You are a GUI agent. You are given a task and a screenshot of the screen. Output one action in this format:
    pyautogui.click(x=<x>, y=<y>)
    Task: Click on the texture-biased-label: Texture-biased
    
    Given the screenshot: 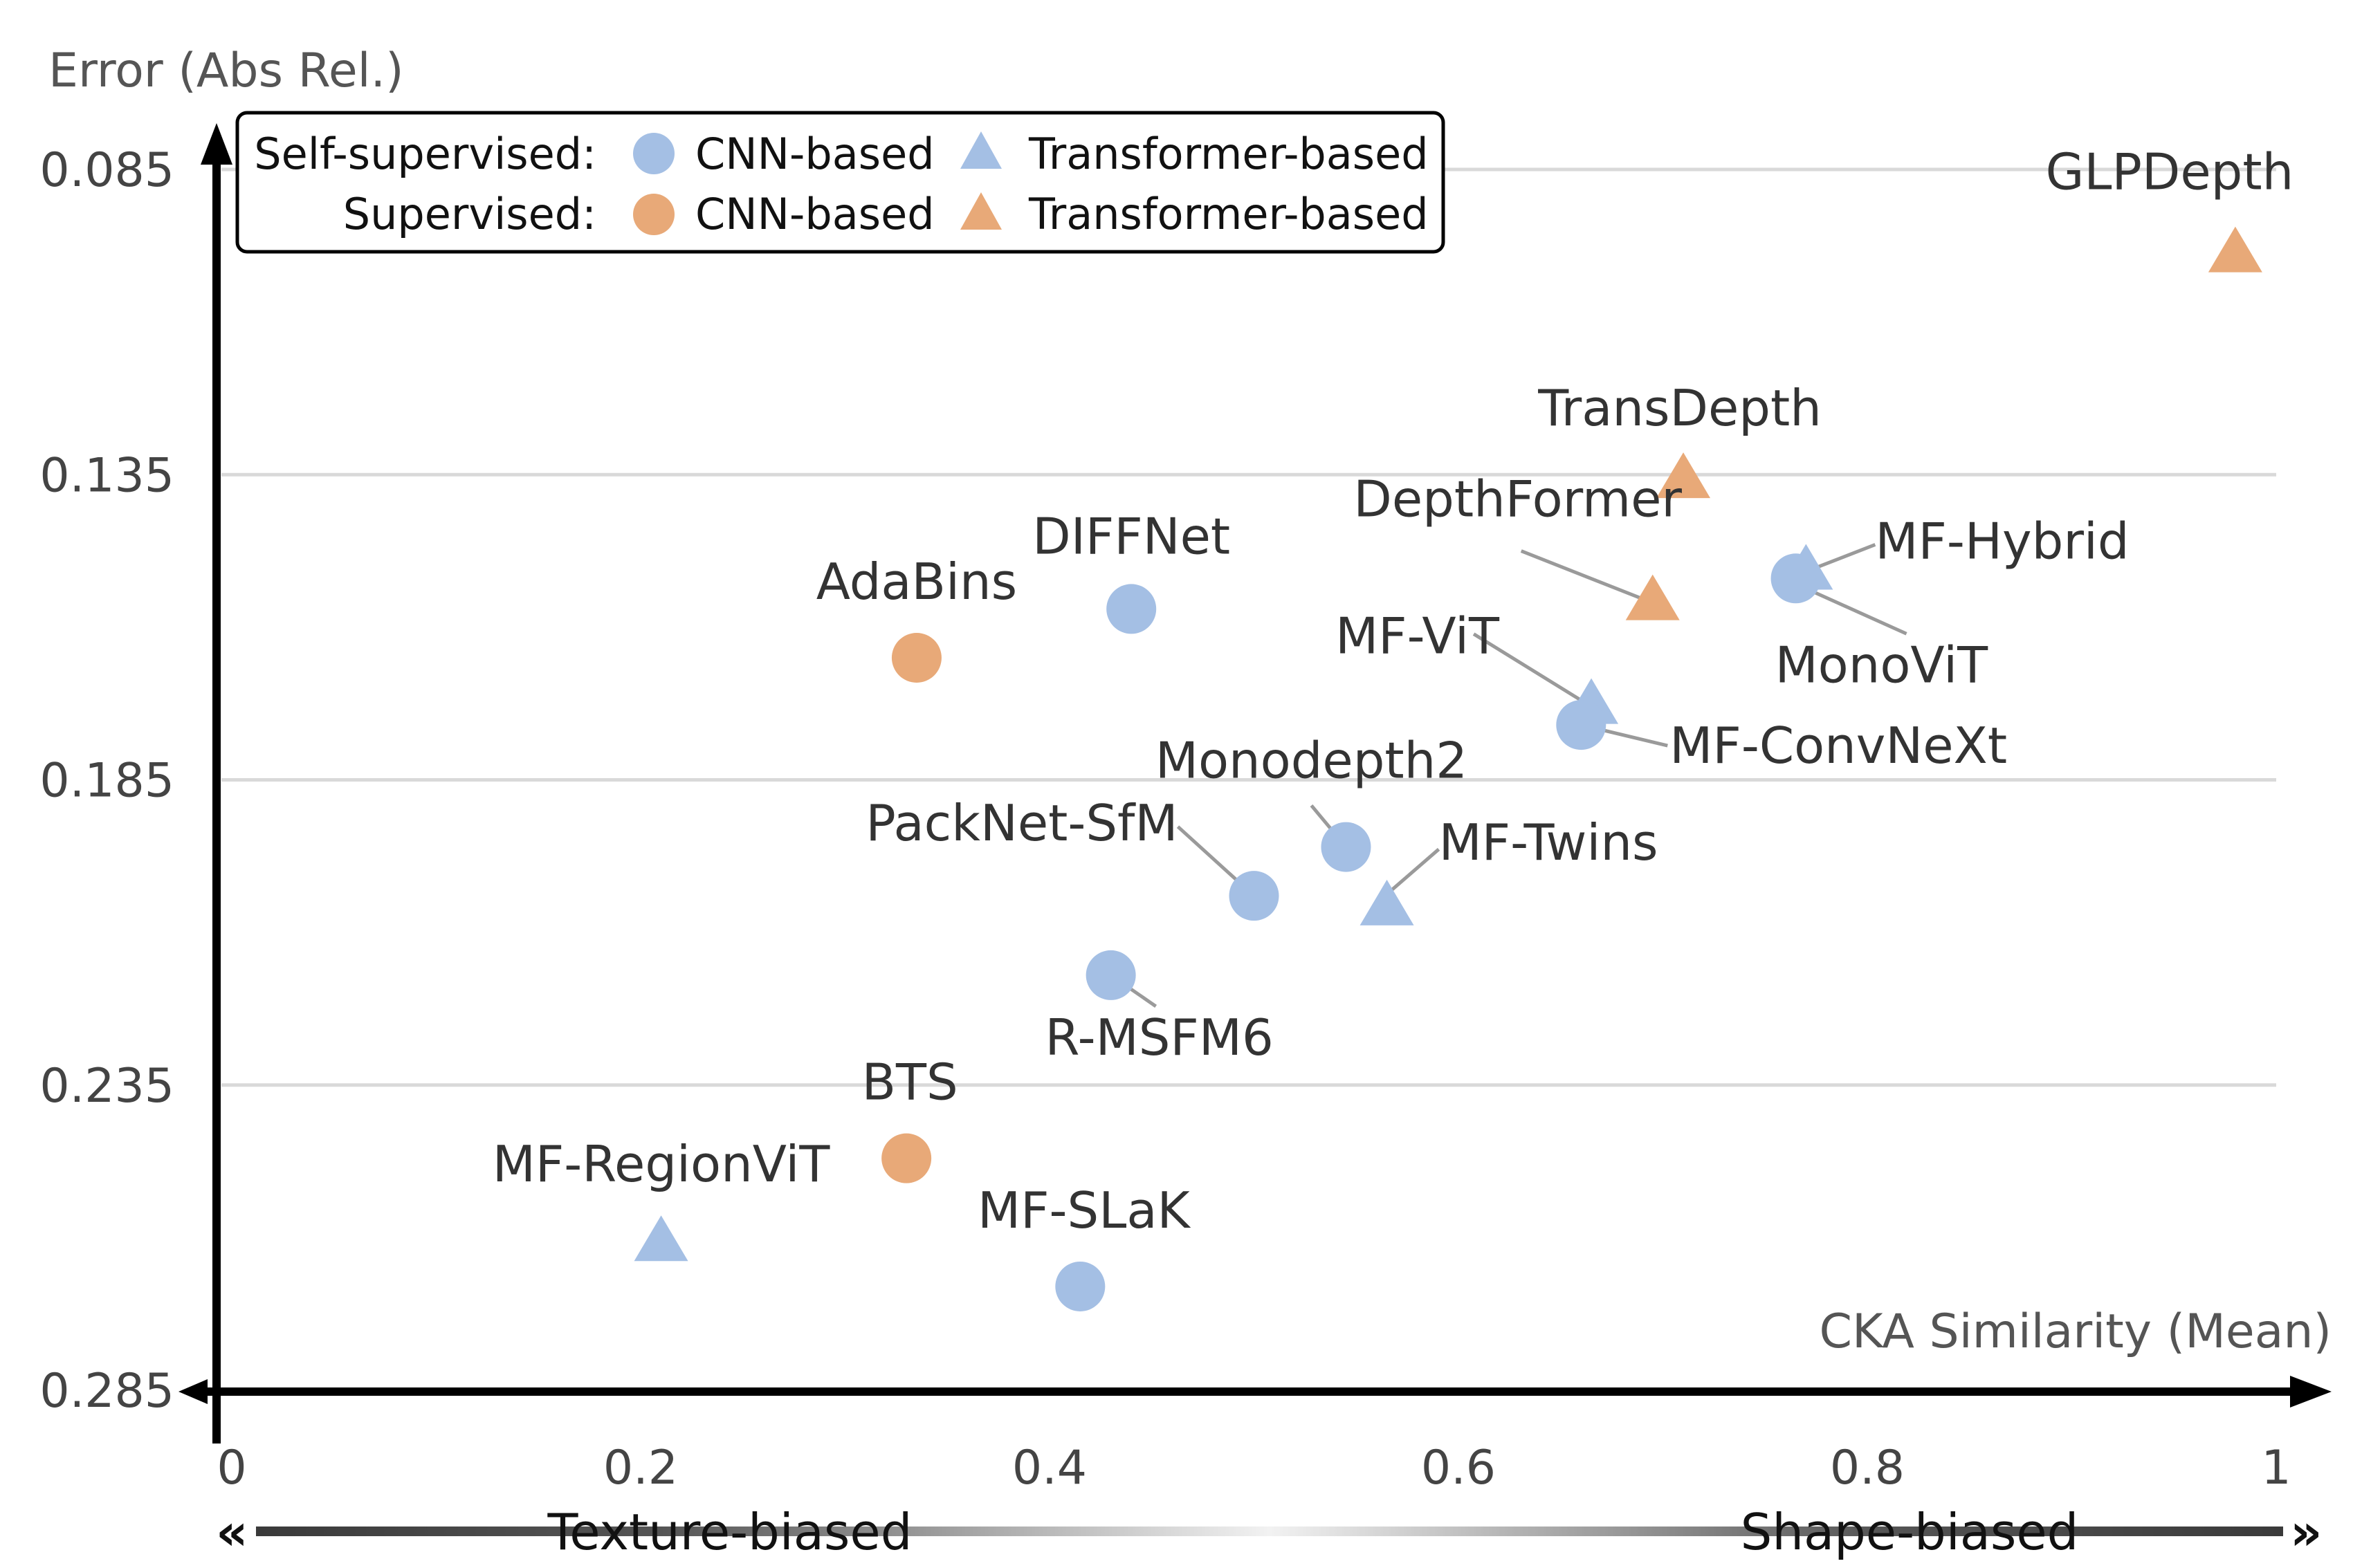 What is the action you would take?
    pyautogui.click(x=730, y=1532)
    